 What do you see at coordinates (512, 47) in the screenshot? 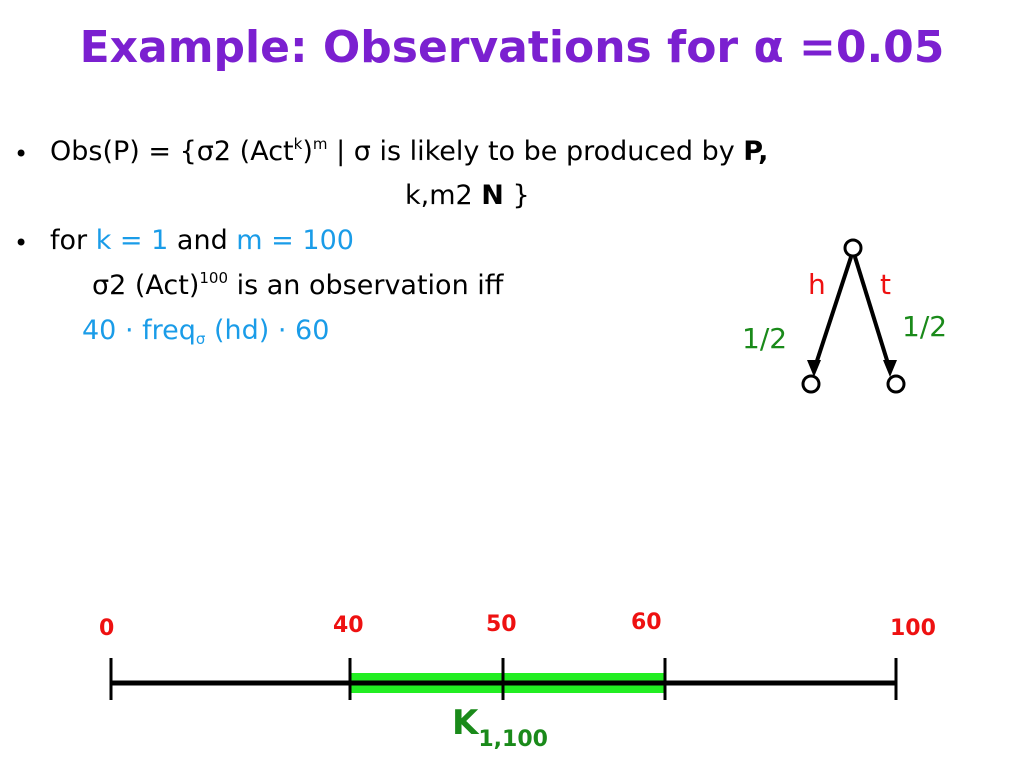
I see `slide-title: Example: Observations for α =0.05` at bounding box center [512, 47].